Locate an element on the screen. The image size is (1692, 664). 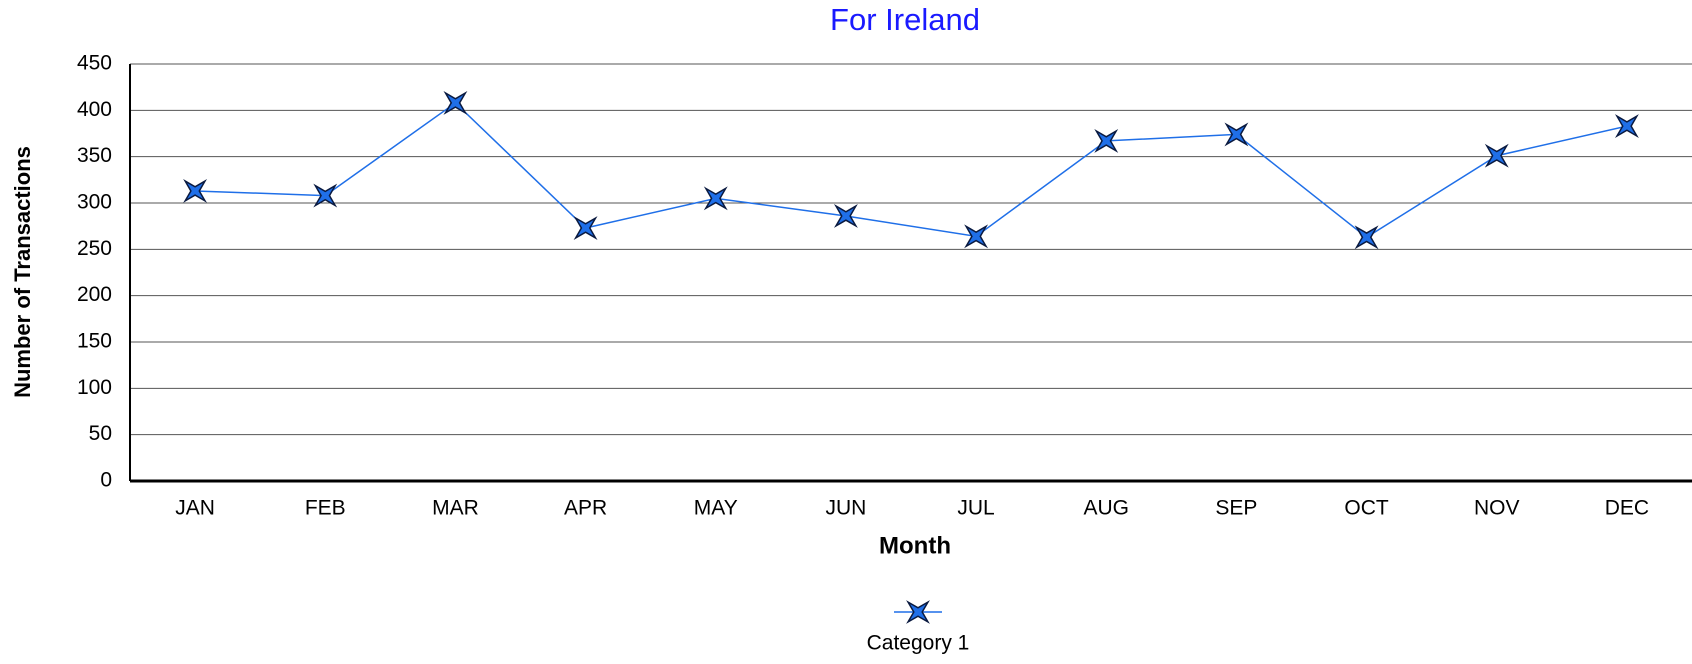
y-tick-label: 100 is located at coordinates (94, 387).